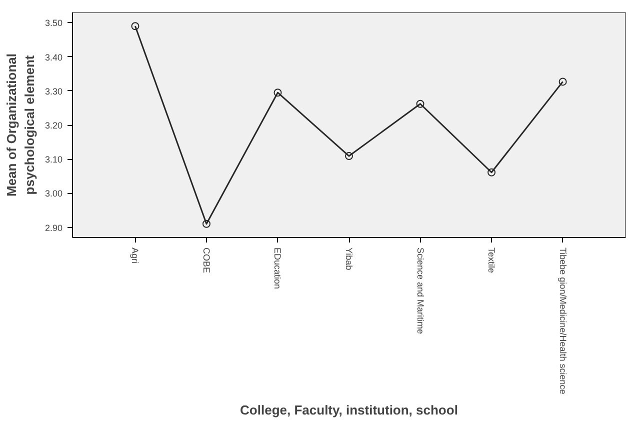 Image resolution: width=635 pixels, height=425 pixels. I want to click on x-tick-label: Tibebe gion/Medicine/Health science, so click(563, 321).